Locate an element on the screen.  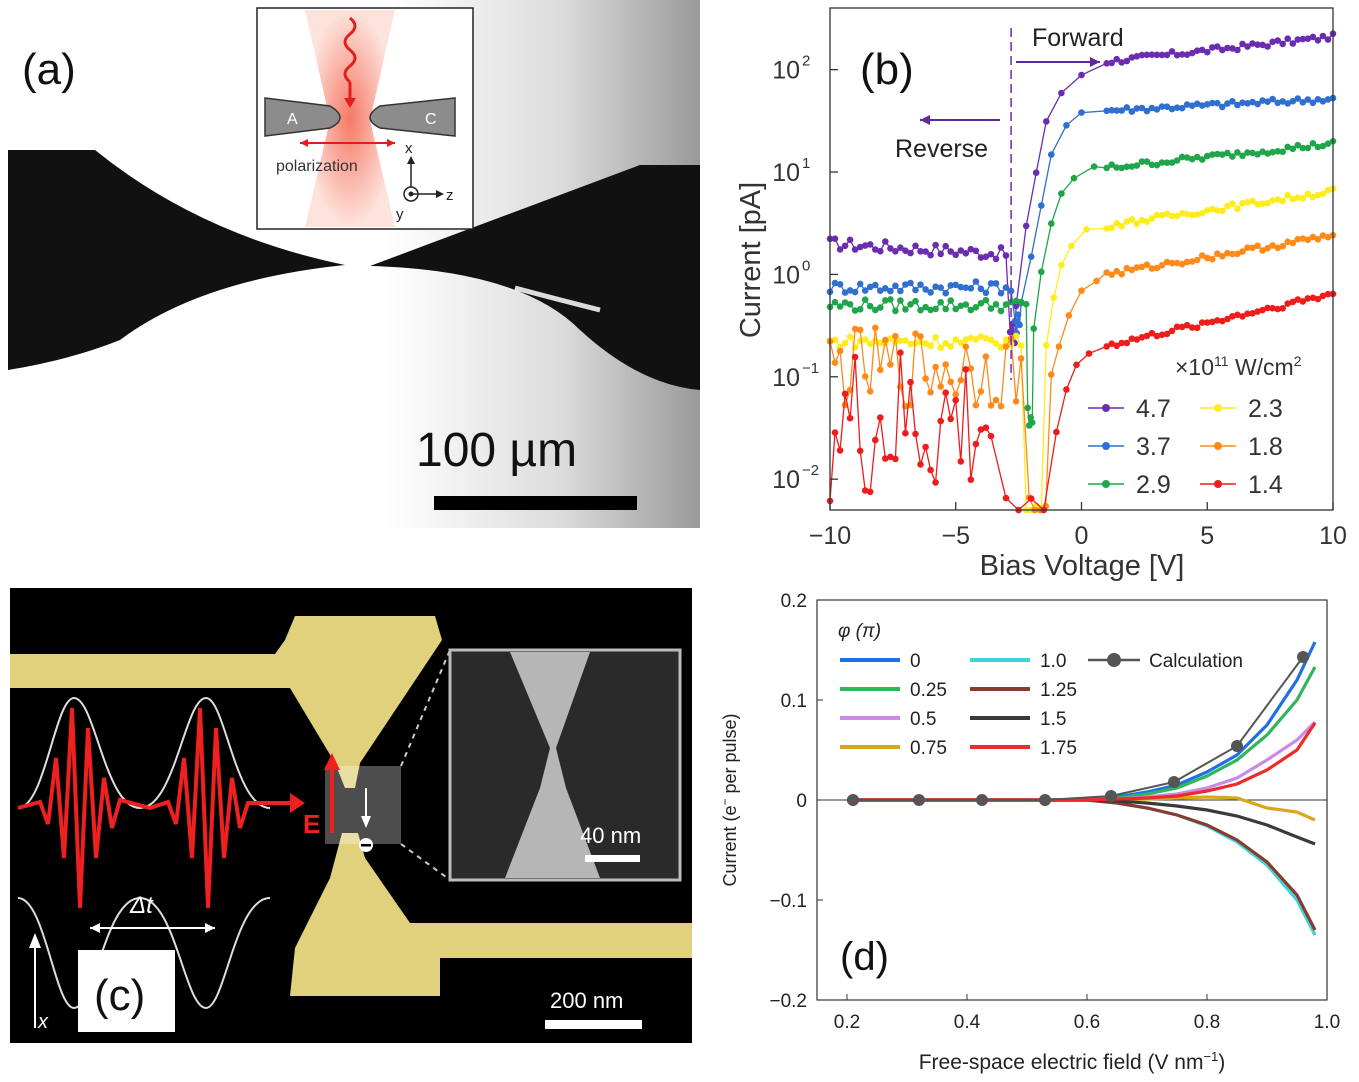
legend-title: ×1011 W/cm2 is located at coordinates (1238, 366).